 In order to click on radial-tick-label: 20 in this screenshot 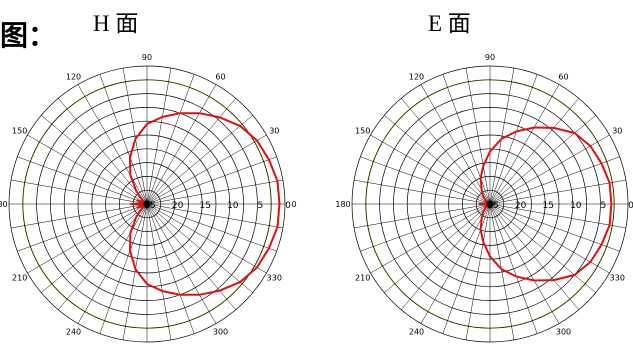, I will do `click(178, 206)`.